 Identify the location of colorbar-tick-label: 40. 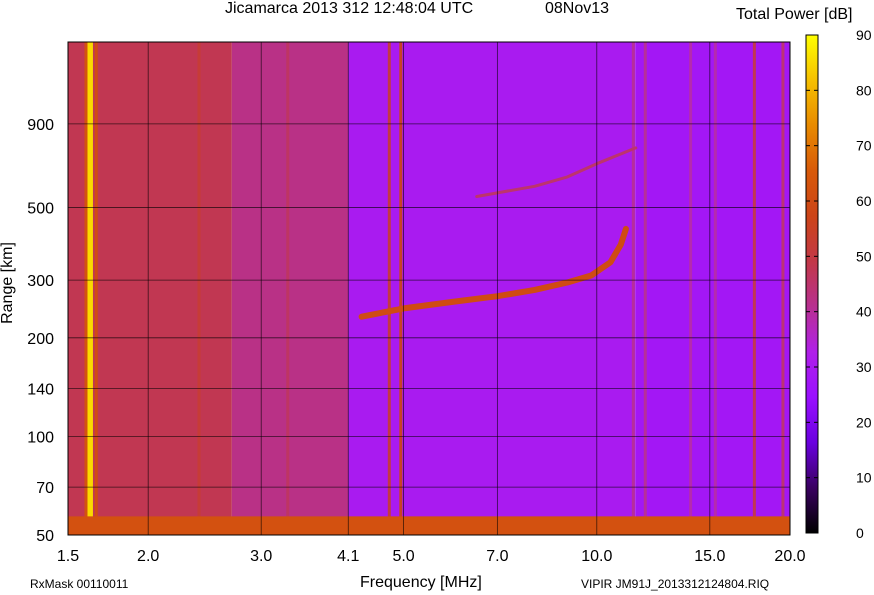
(864, 312).